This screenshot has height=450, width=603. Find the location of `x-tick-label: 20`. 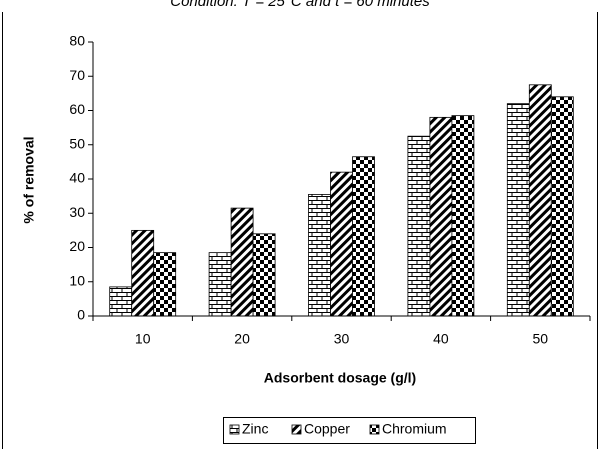

x-tick-label: 20 is located at coordinates (242, 339).